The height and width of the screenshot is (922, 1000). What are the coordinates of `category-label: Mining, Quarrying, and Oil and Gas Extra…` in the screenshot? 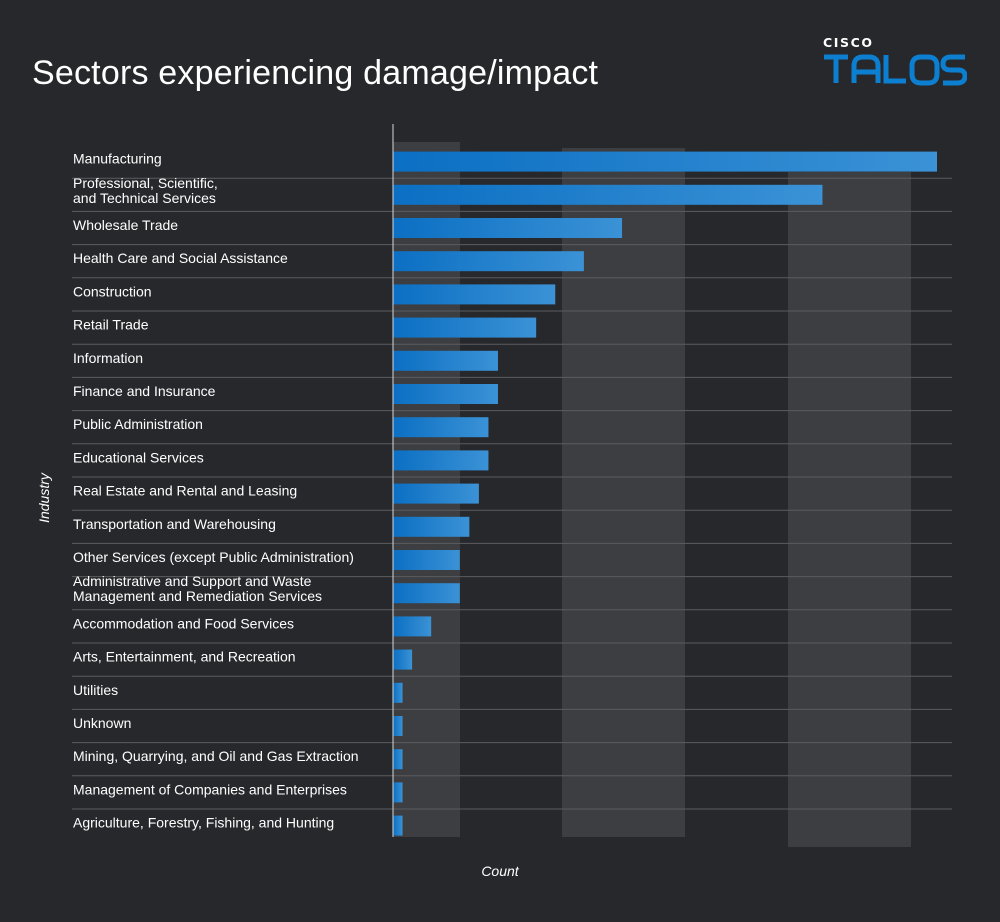 It's located at (216, 756).